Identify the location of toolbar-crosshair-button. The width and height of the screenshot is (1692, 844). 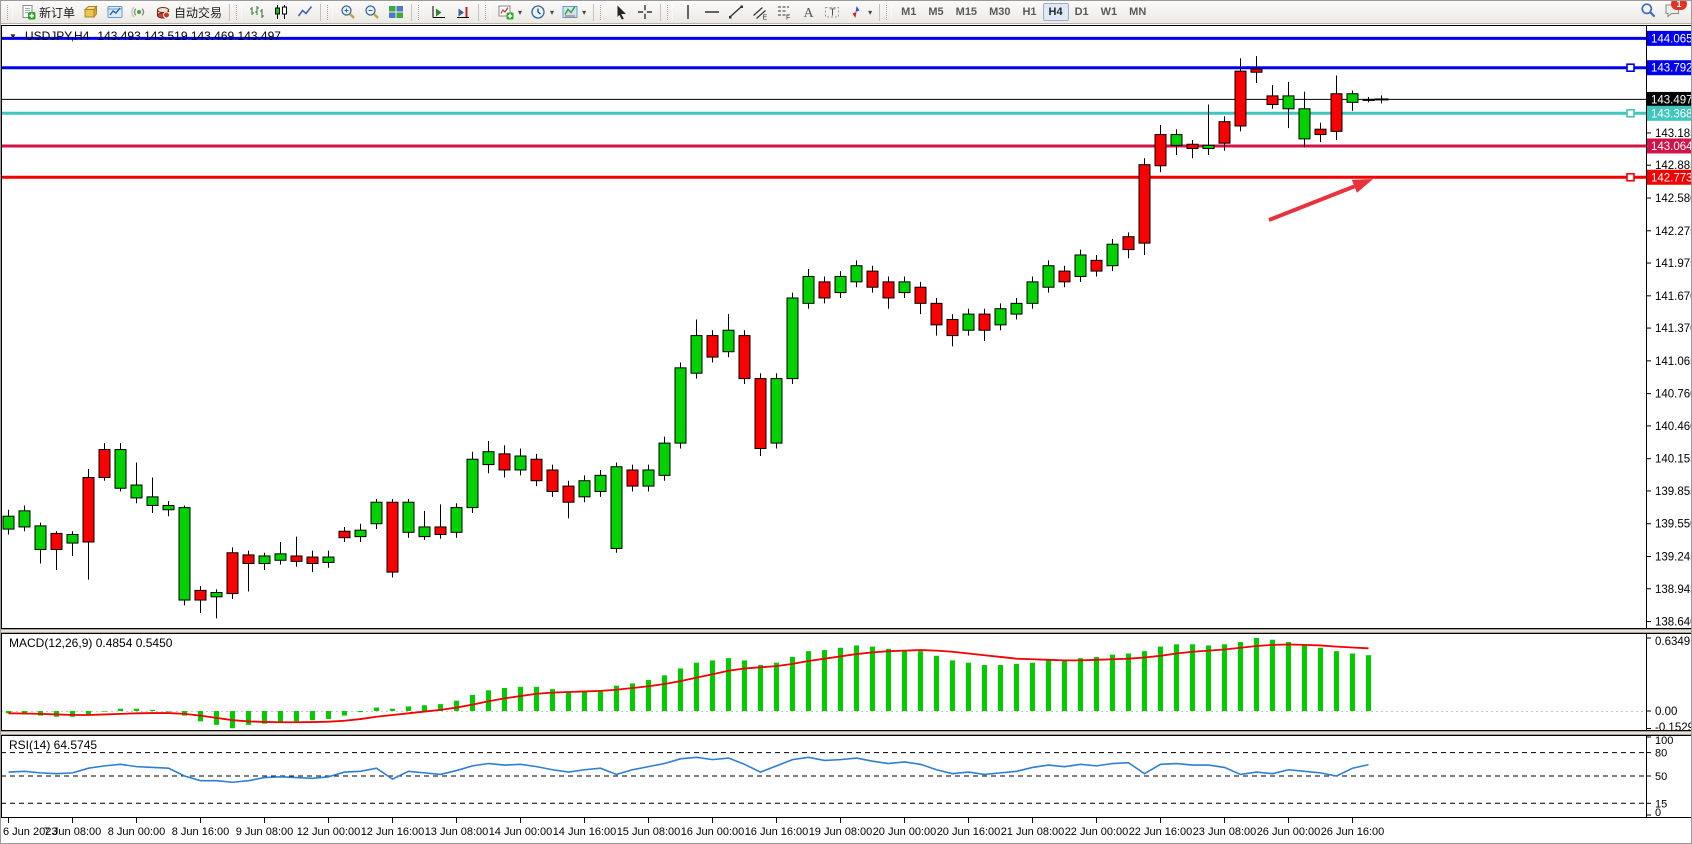
(645, 12).